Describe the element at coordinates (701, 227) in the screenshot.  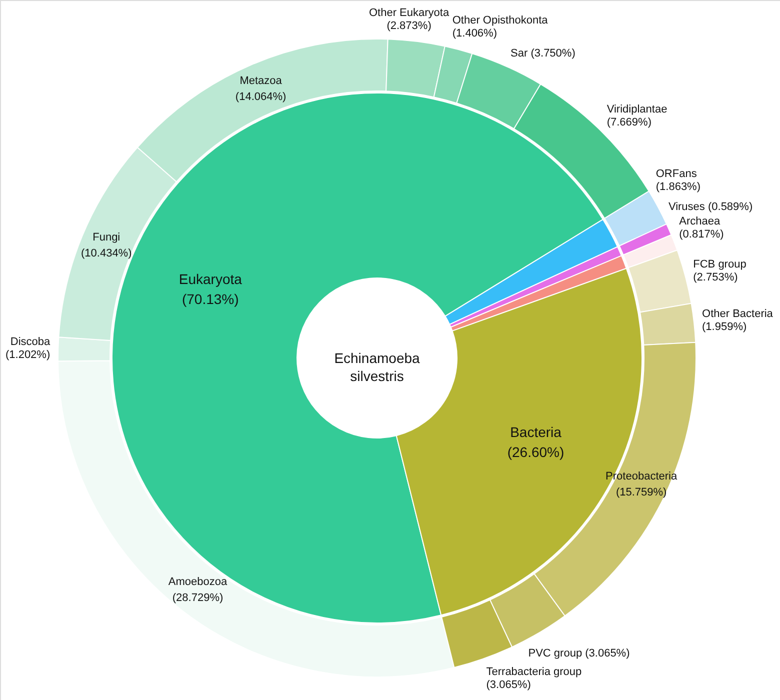
I see `data-label: Archaea (0.817%)` at that location.